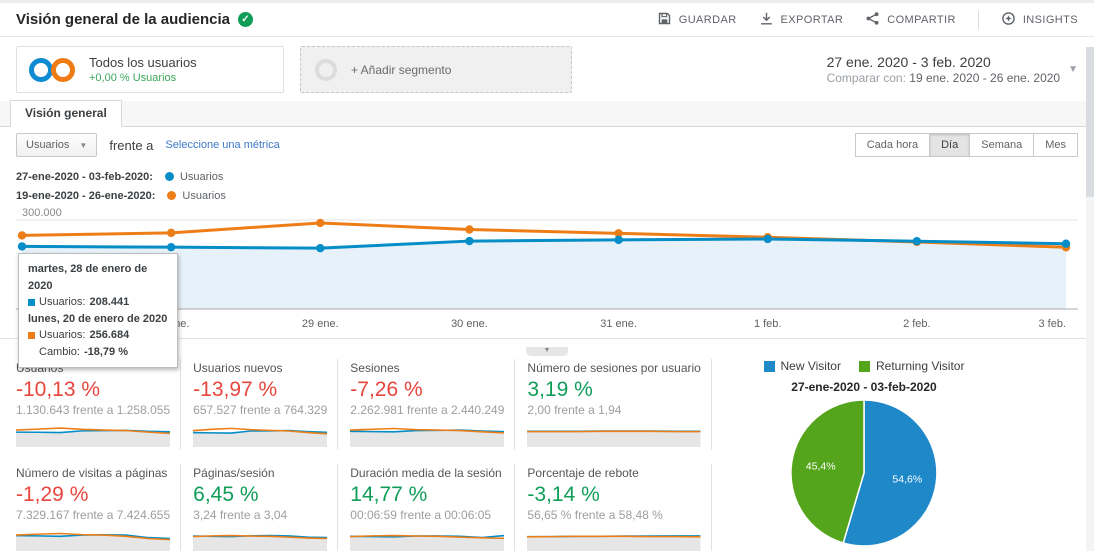  Describe the element at coordinates (31, 335) in the screenshot. I see `orange-square-icon` at that location.